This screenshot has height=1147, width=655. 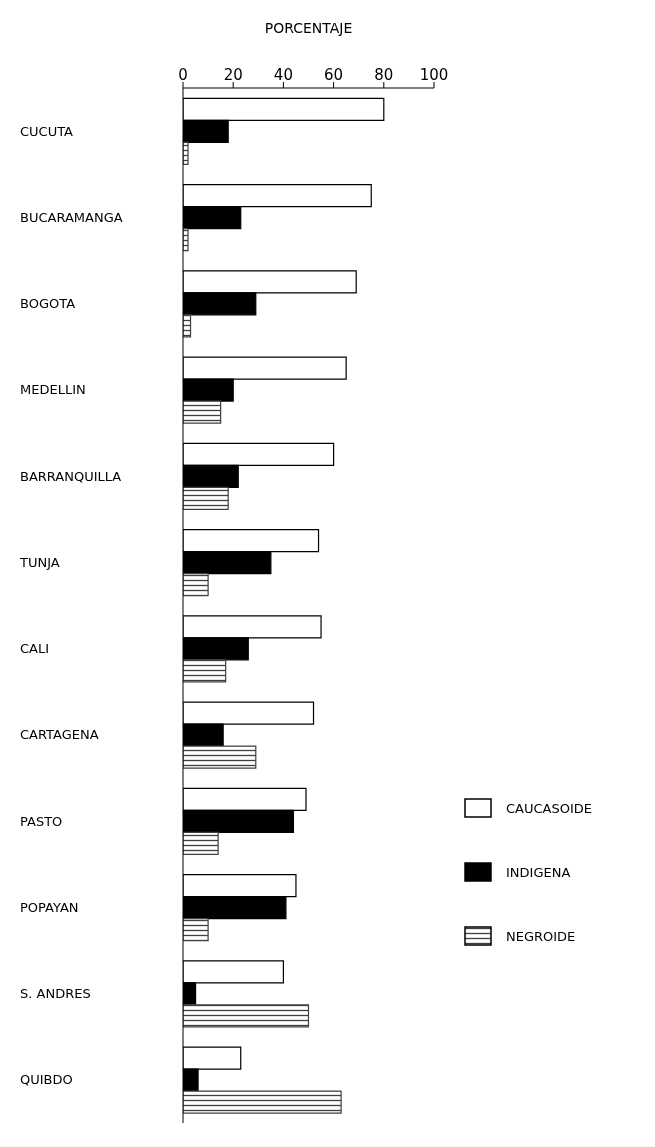 I want to click on legend-label: INDIGENA, so click(x=538, y=872).